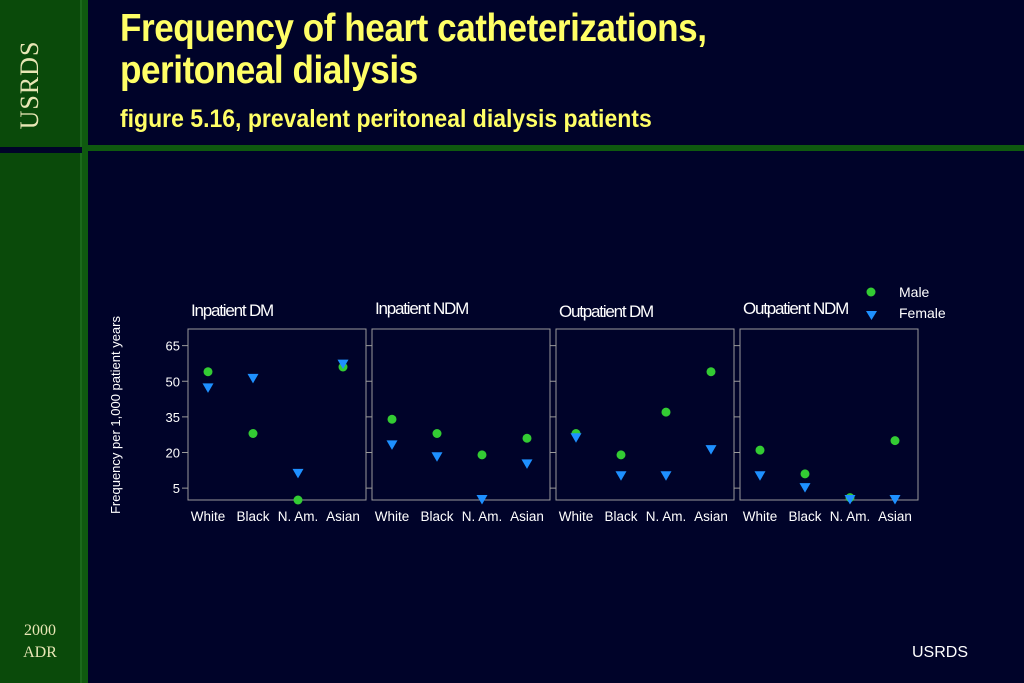  Describe the element at coordinates (940, 652) in the screenshot. I see `footer-brand: USRDS` at that location.